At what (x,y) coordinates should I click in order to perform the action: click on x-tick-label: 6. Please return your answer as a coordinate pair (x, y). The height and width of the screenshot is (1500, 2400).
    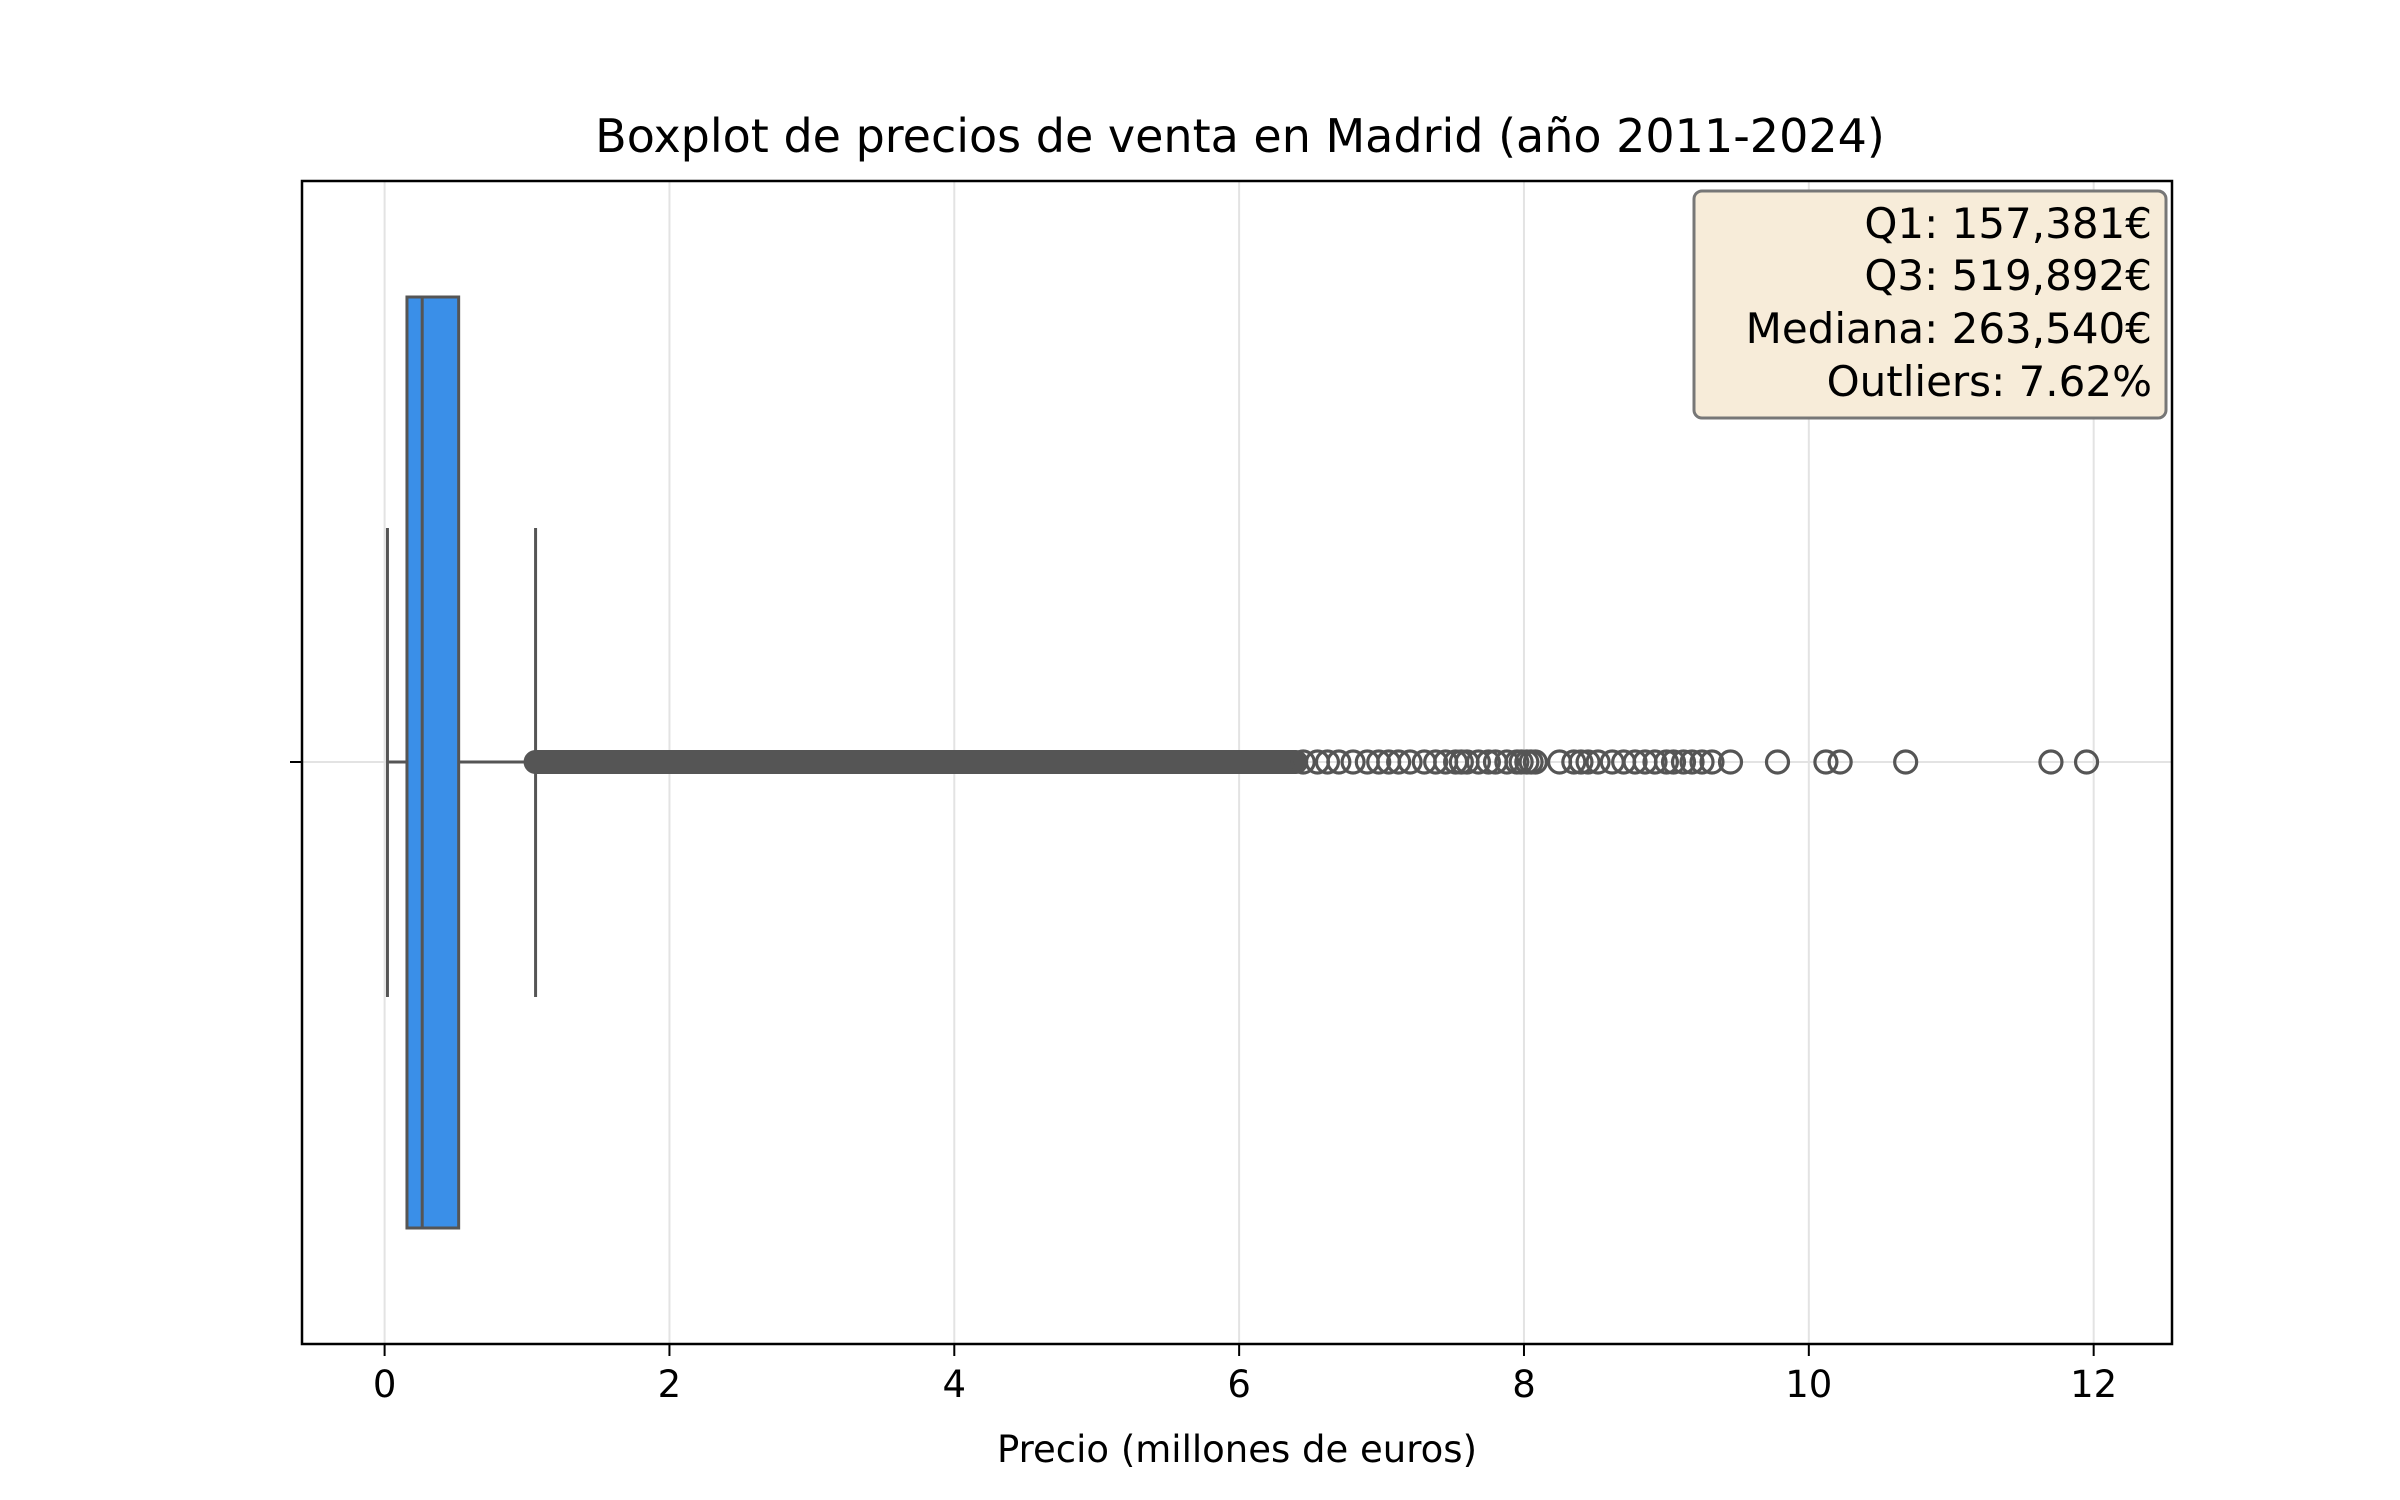
    Looking at the image, I should click on (1239, 1384).